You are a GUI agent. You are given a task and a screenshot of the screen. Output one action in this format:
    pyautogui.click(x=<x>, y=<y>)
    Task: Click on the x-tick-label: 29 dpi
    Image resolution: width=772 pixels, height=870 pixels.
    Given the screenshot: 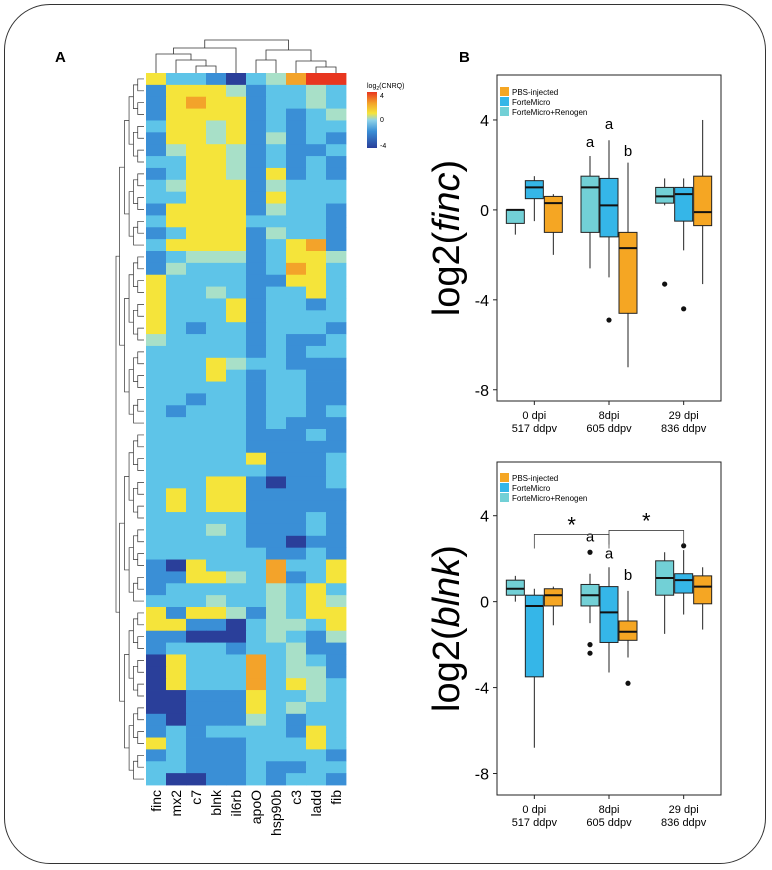 What is the action you would take?
    pyautogui.click(x=684, y=416)
    